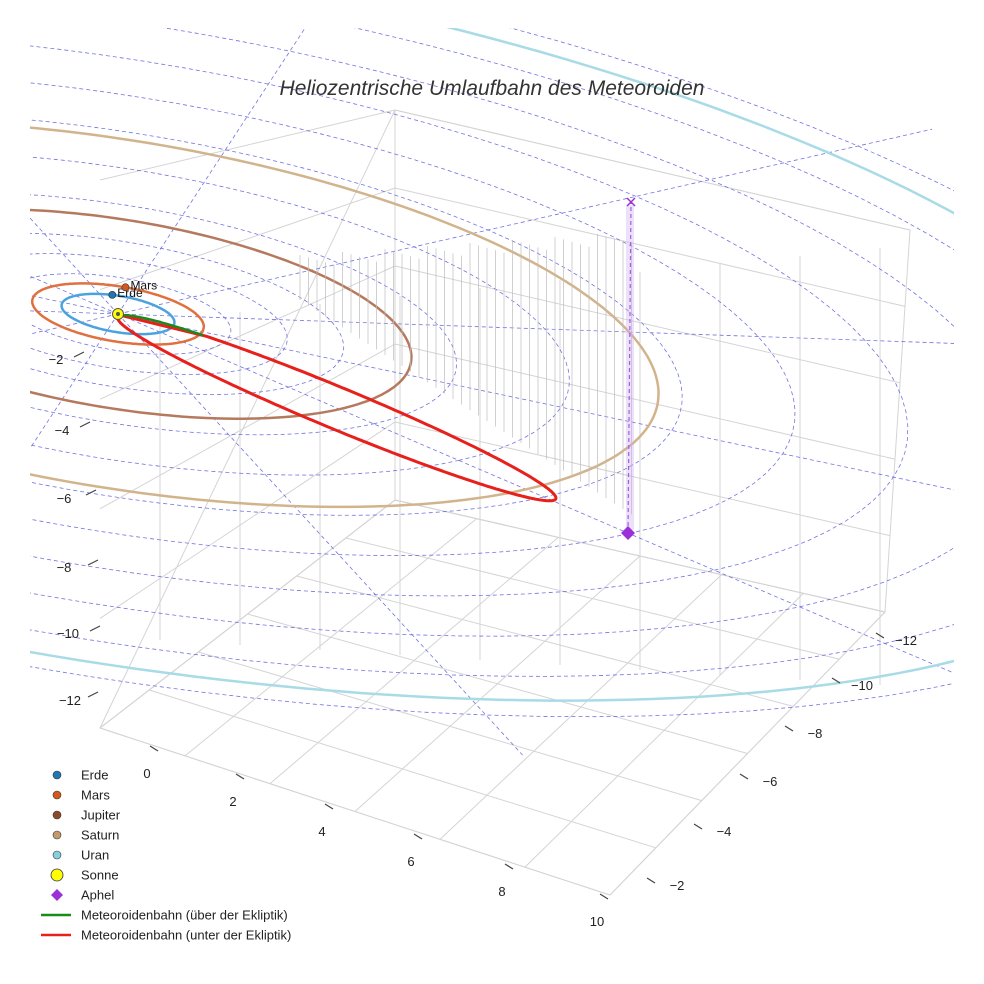  I want to click on y-tick-label: −4, so click(62, 430).